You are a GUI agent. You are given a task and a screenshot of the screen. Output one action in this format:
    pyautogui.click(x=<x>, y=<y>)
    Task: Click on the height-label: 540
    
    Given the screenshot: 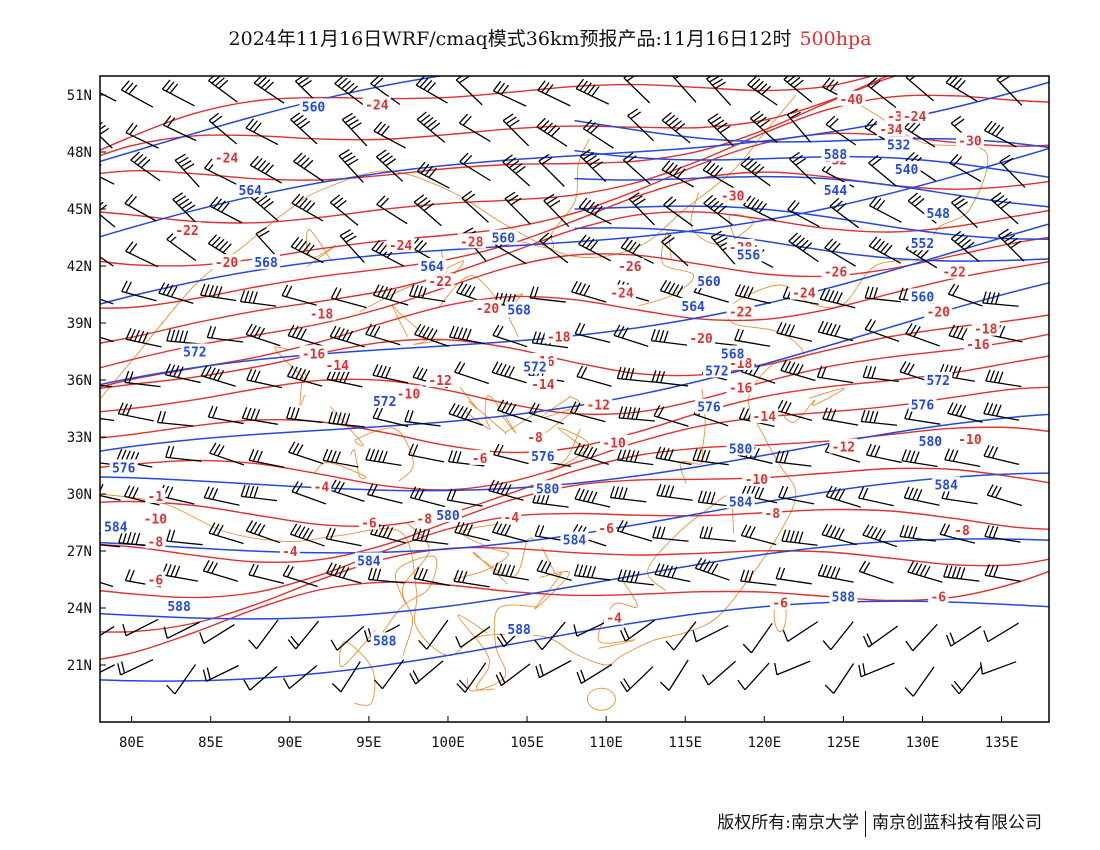 What is the action you would take?
    pyautogui.click(x=907, y=170)
    